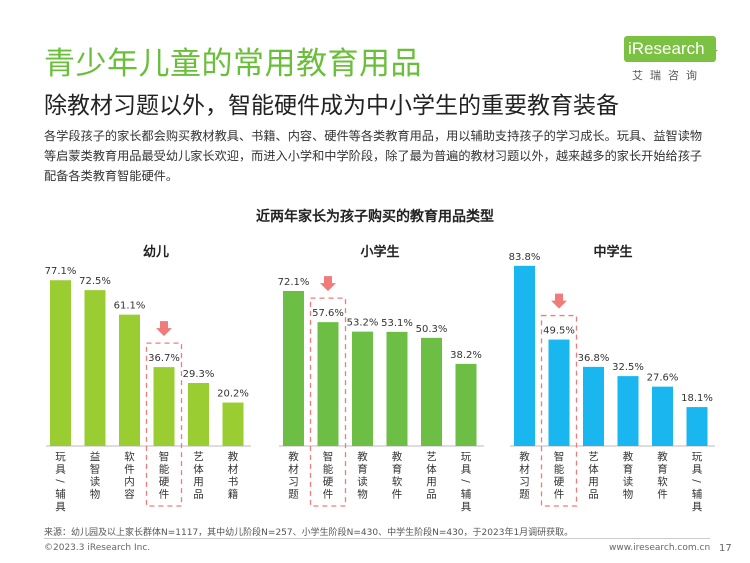  I want to click on data-label: 36.8%, so click(594, 358).